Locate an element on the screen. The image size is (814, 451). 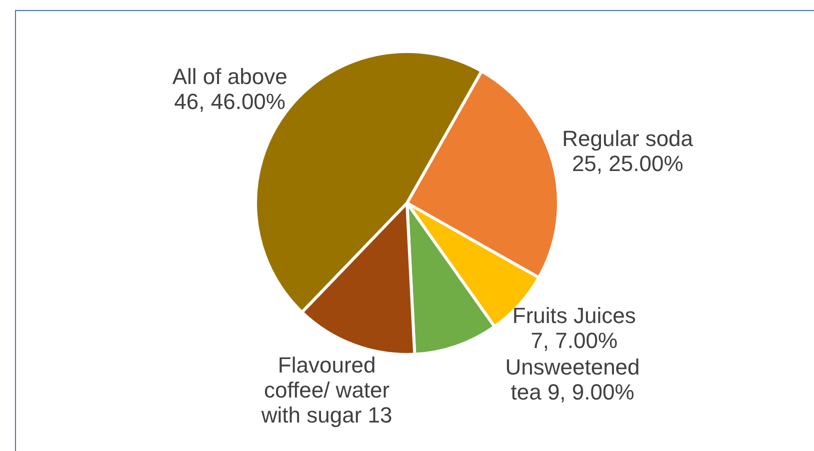
slice-label: Regular soda is located at coordinates (628, 139).